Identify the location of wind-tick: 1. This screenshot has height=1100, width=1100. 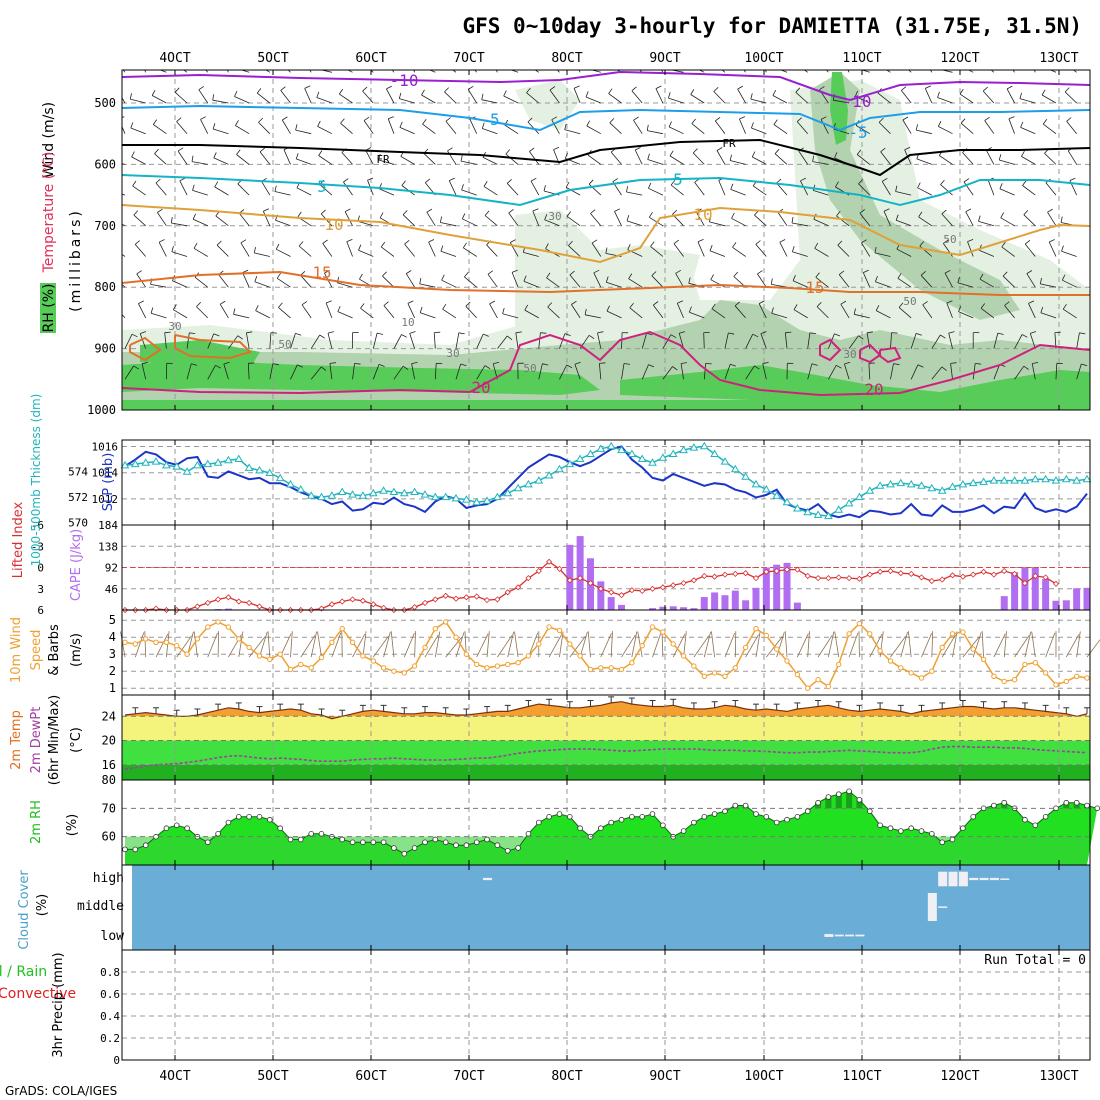
(112, 688).